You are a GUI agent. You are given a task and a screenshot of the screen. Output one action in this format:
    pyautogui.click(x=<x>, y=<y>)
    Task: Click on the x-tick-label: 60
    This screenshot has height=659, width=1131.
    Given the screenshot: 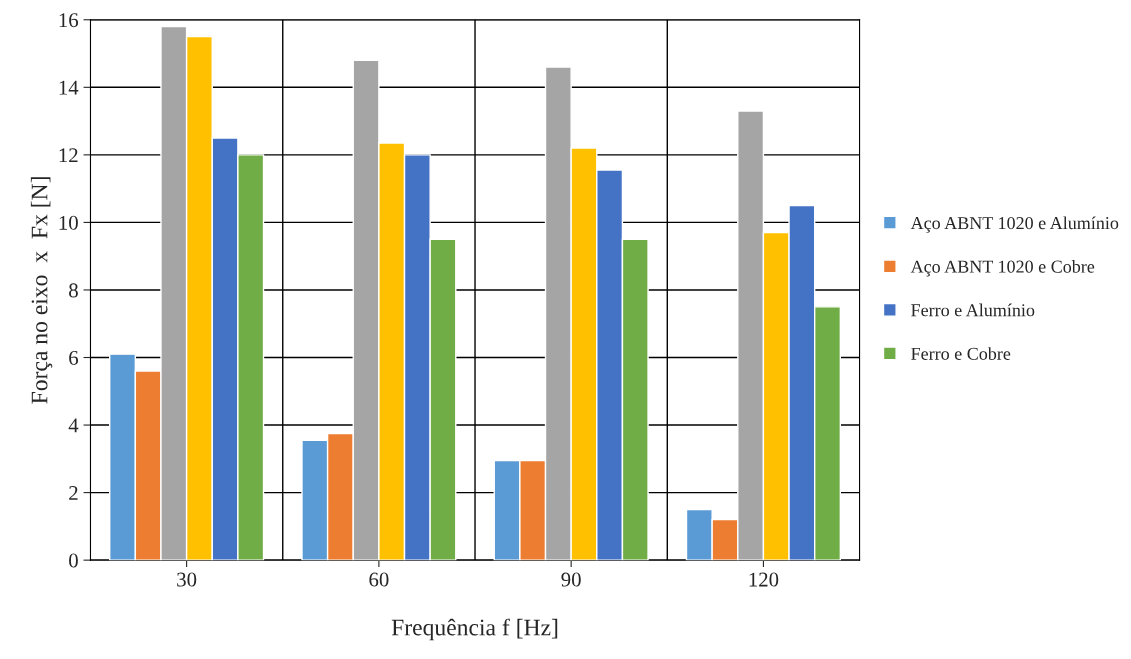 What is the action you would take?
    pyautogui.click(x=379, y=579)
    